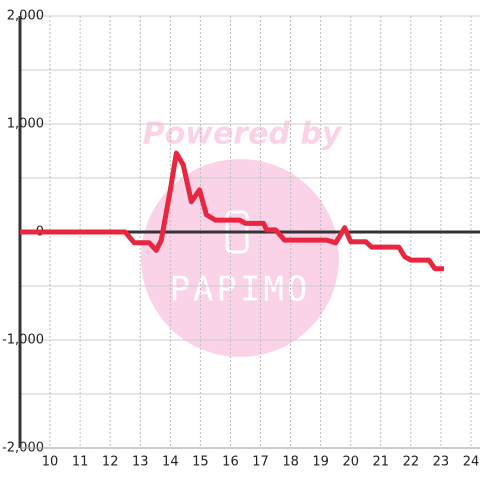  I want to click on x-tick-label: 19, so click(320, 462).